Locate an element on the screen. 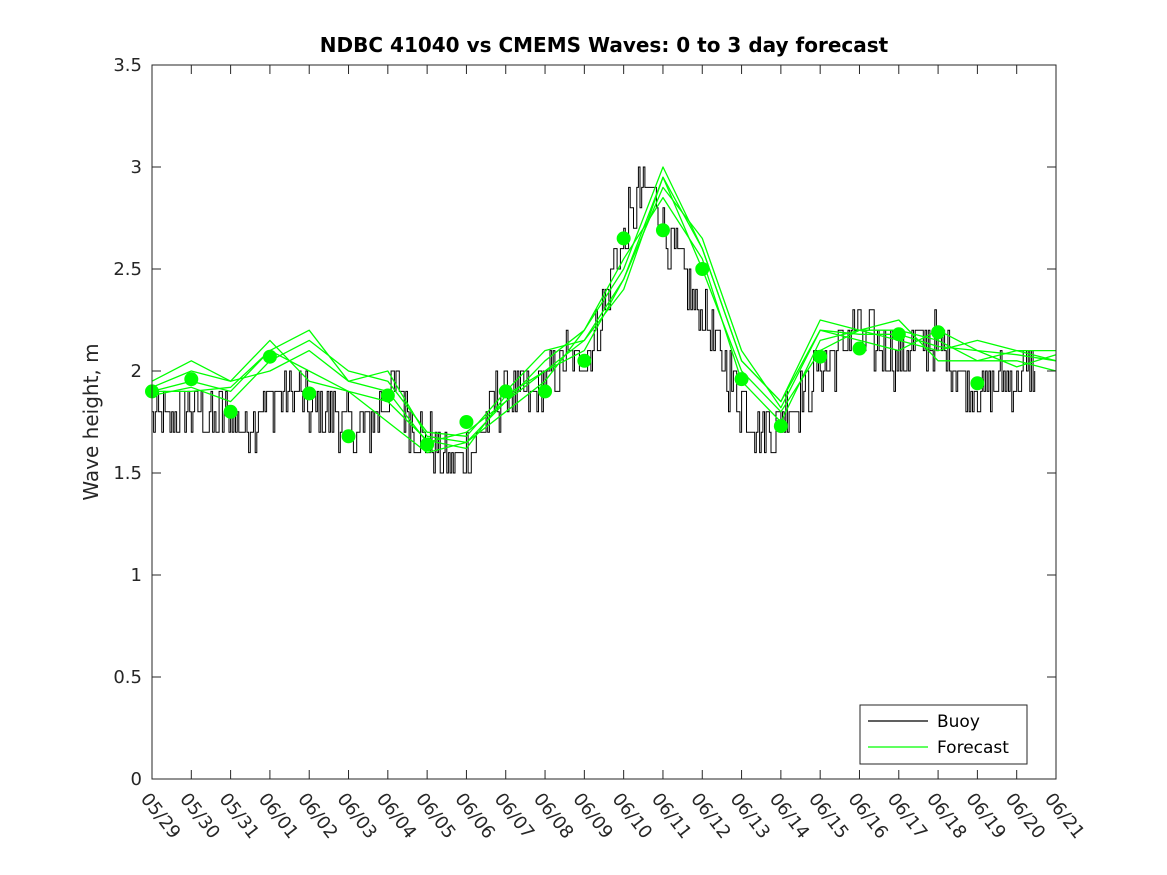  x-tick-label: 06/03 is located at coordinates (357, 816).